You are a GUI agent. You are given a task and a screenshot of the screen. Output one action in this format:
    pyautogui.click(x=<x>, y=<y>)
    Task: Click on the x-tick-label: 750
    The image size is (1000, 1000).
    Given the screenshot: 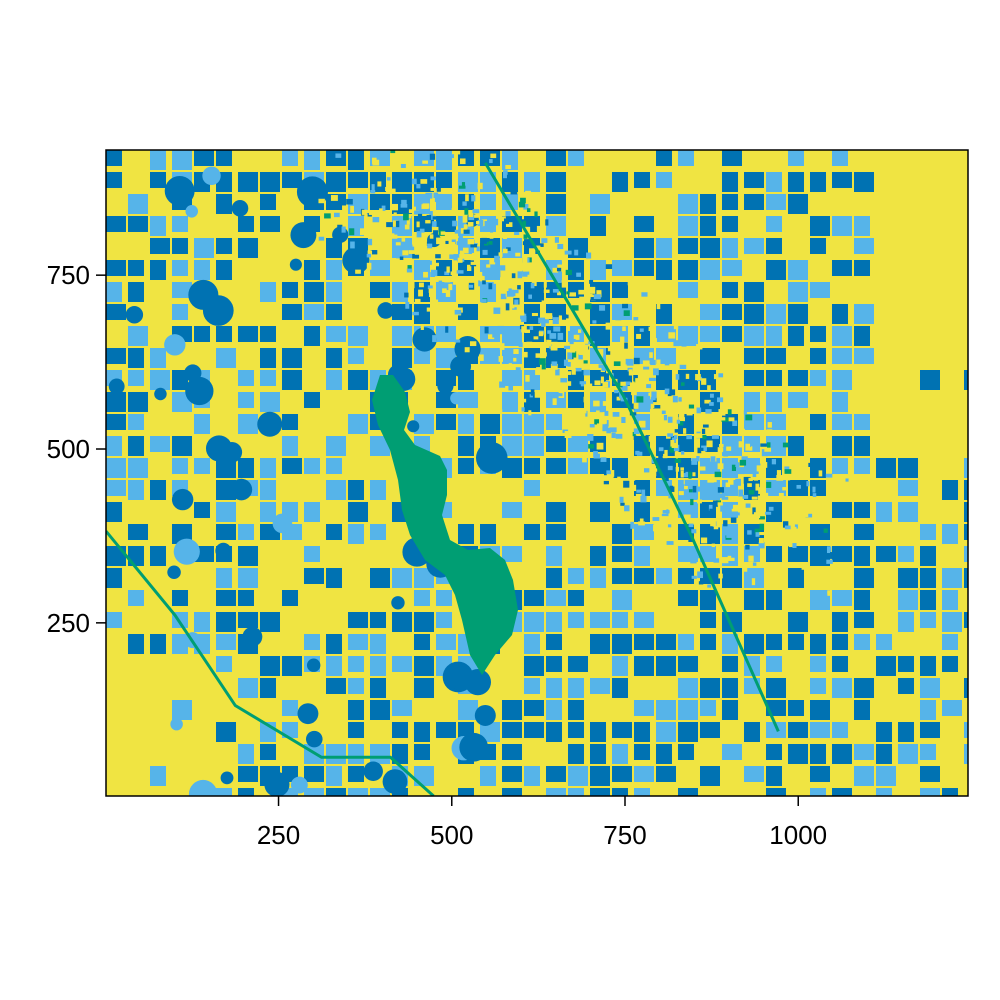 What is the action you would take?
    pyautogui.click(x=624, y=835)
    